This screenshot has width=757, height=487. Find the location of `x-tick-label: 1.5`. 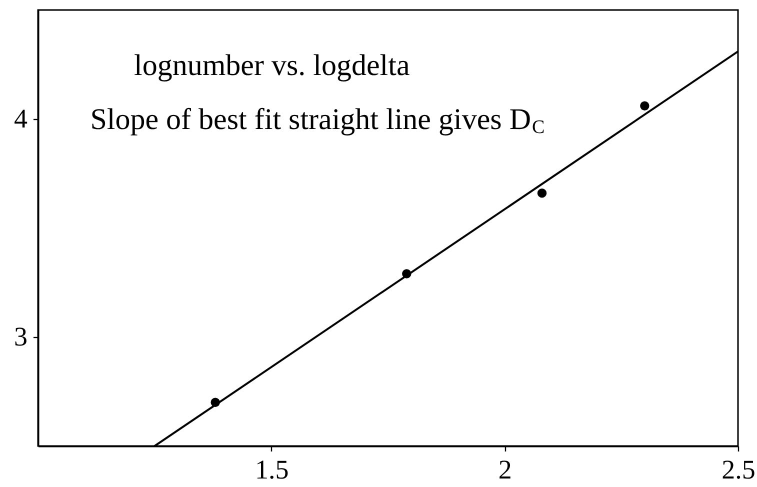

x-tick-label: 1.5 is located at coordinates (271, 469).